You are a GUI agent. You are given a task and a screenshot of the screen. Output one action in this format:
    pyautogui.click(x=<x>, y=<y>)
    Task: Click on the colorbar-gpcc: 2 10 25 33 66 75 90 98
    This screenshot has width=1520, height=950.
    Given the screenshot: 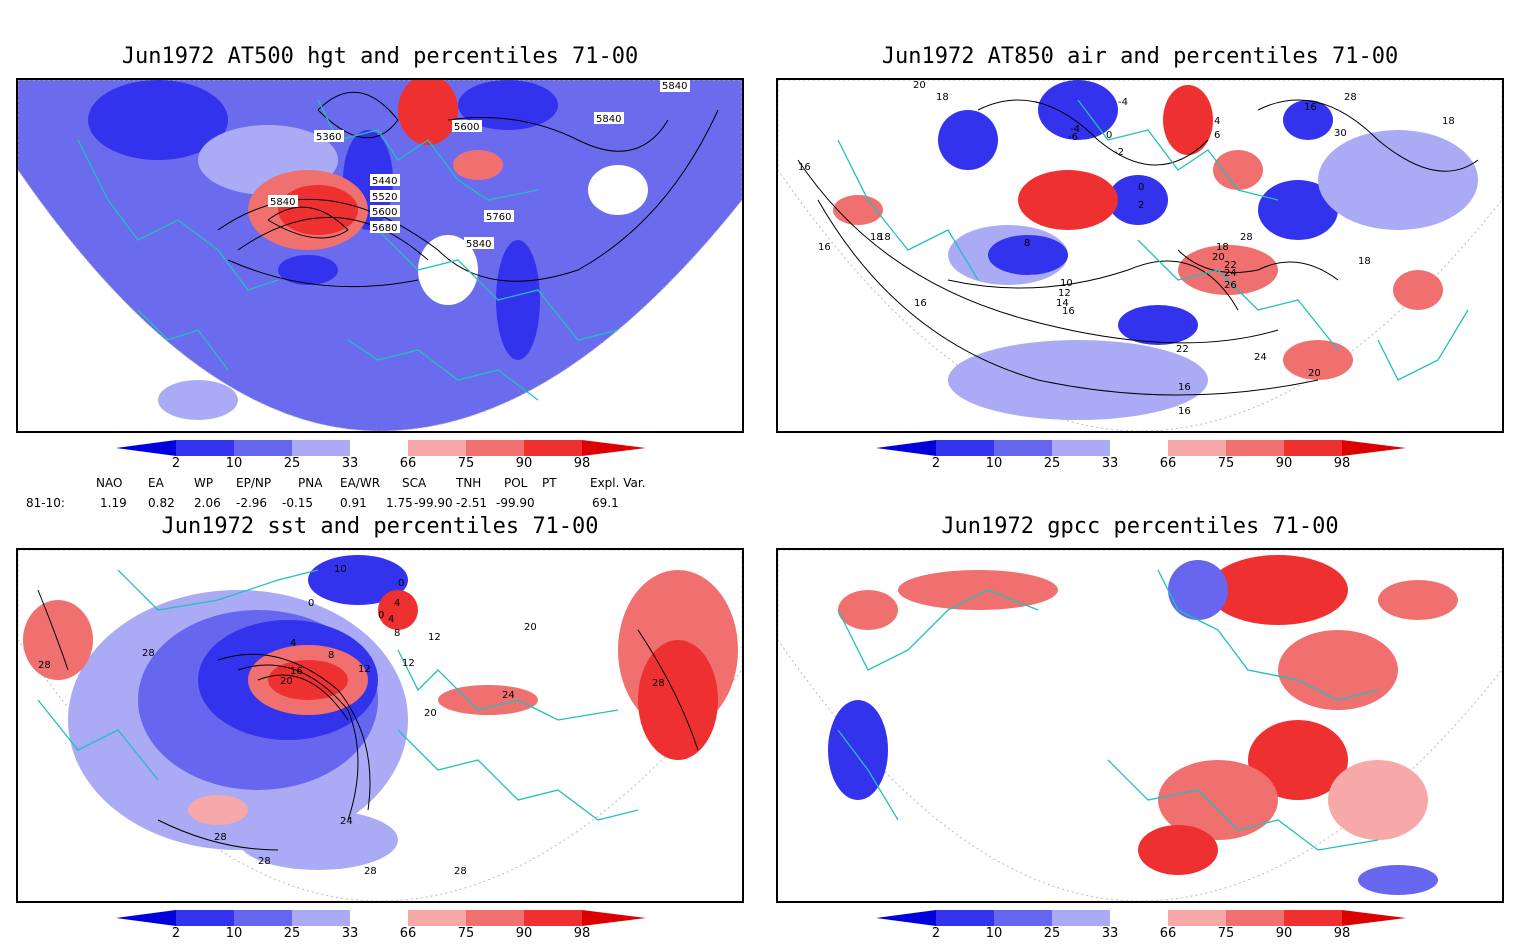 What is the action you would take?
    pyautogui.click(x=1141, y=930)
    